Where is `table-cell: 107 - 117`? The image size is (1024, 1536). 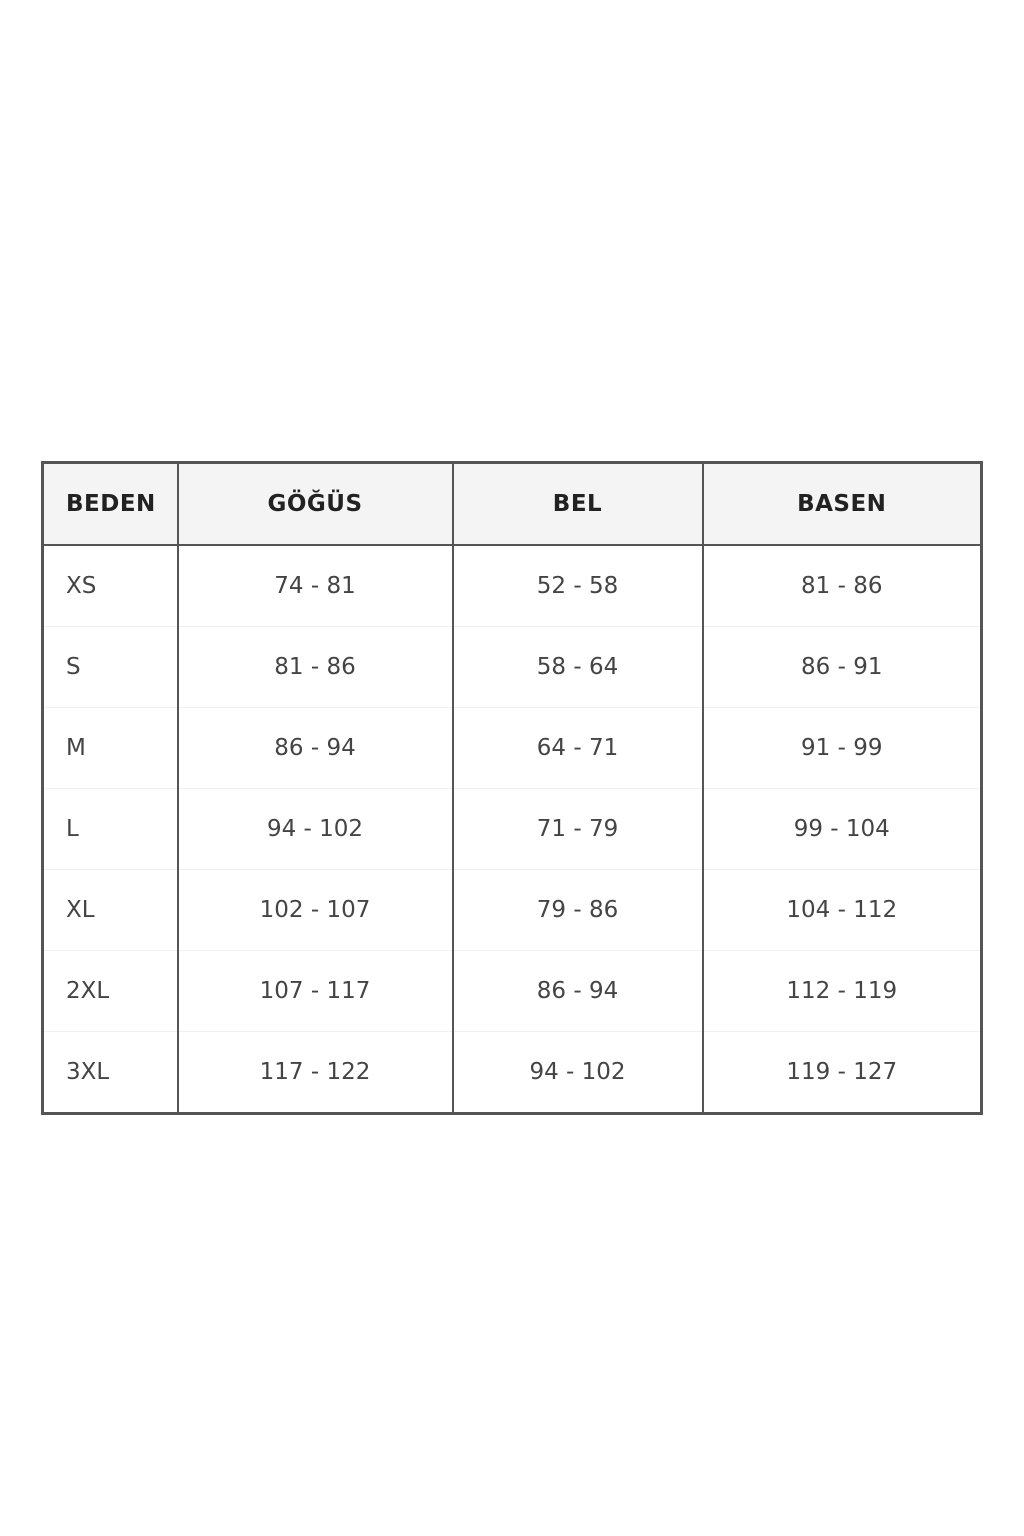
table-cell: 107 - 117 is located at coordinates (314, 991).